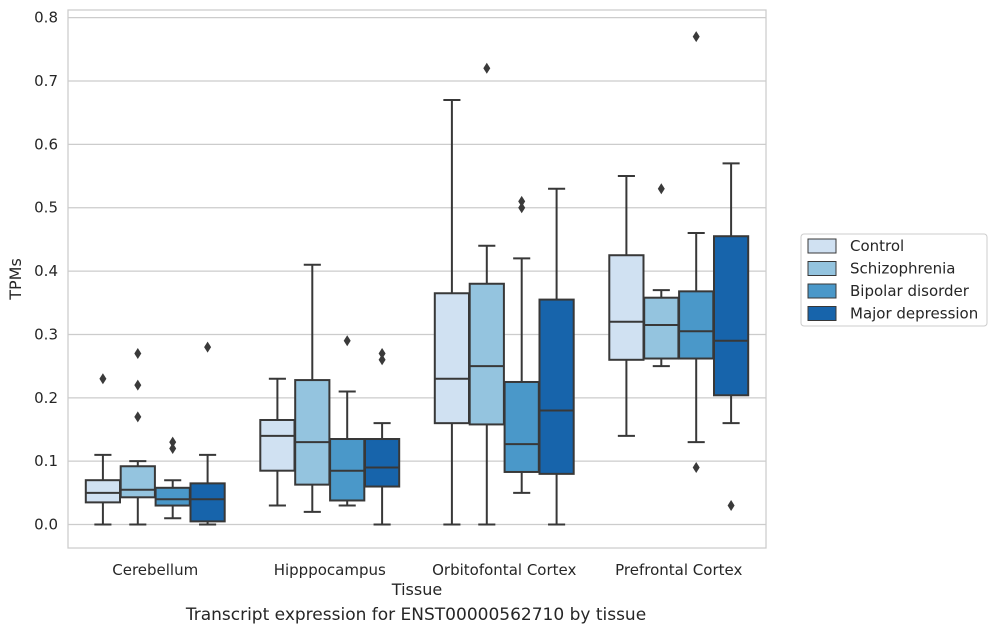 This screenshot has height=635, width=997. I want to click on y-axis-label: TPMs, so click(15, 279).